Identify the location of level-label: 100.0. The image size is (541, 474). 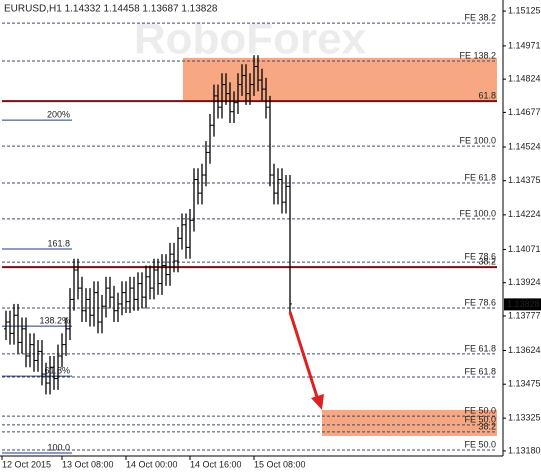
(58, 447).